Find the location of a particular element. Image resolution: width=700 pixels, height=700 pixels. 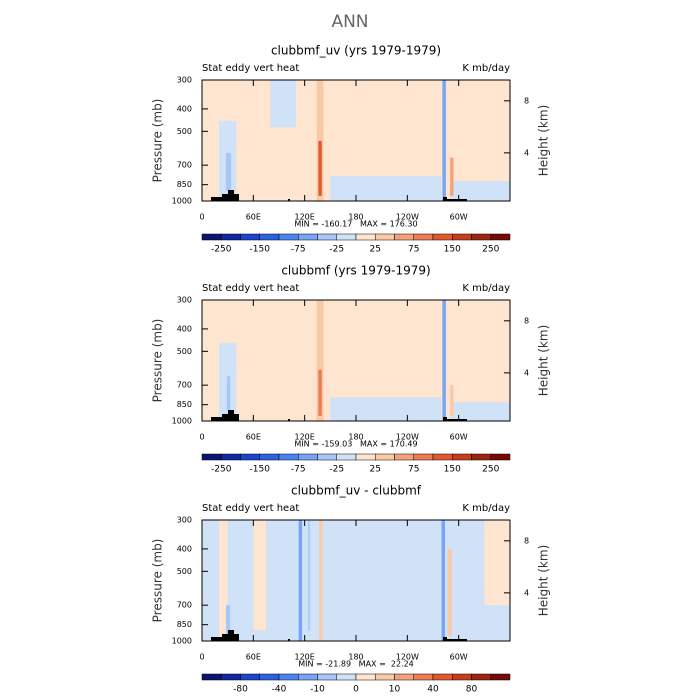

colorbar-label: -250 is located at coordinates (221, 250).